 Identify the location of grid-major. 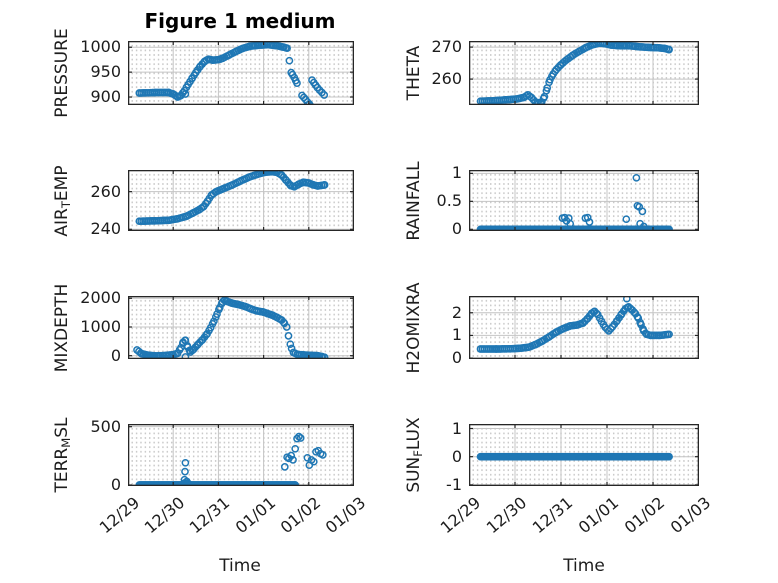
(584, 200).